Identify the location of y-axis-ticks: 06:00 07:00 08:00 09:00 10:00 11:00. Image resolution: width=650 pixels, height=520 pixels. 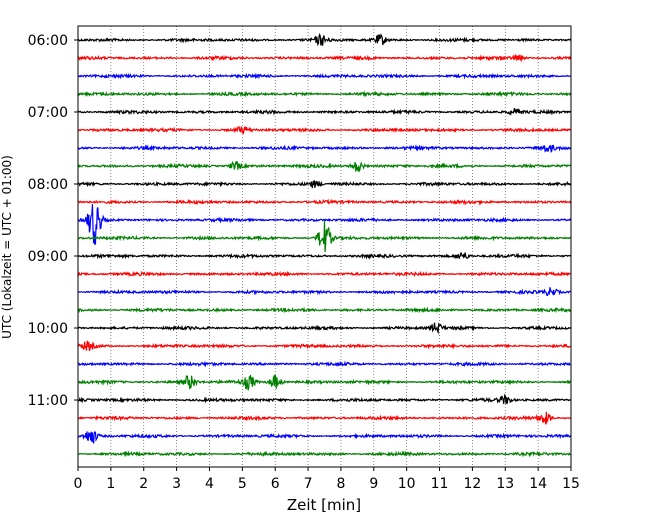
(53, 221).